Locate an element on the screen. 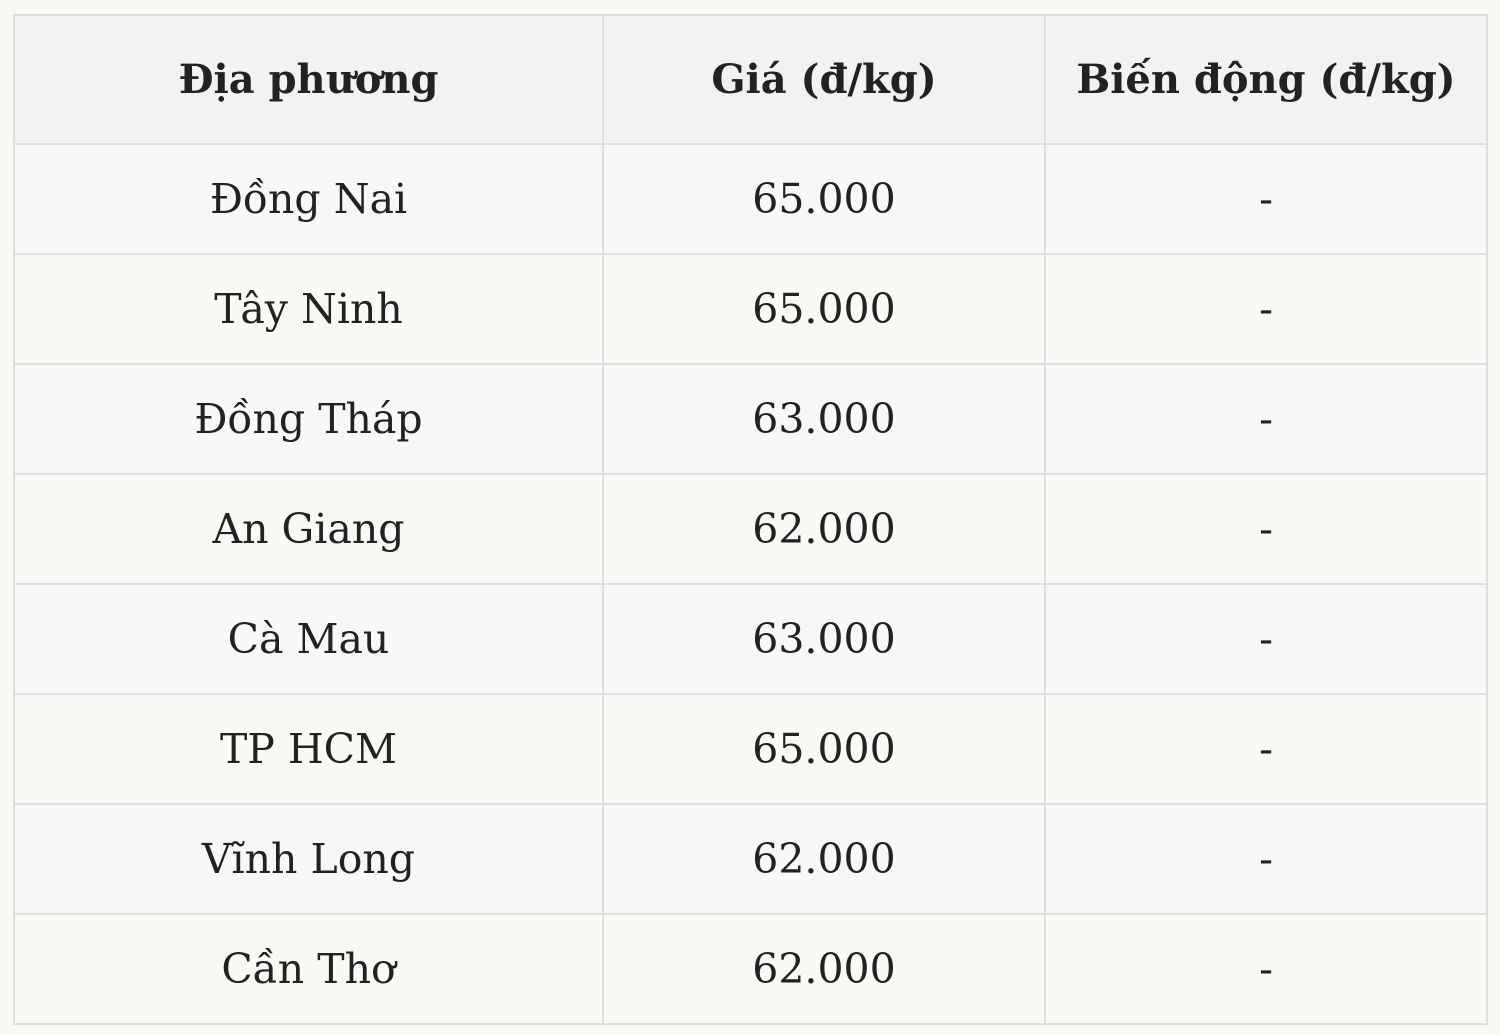  table-row: Cần Thơ 62.000- is located at coordinates (750, 969).